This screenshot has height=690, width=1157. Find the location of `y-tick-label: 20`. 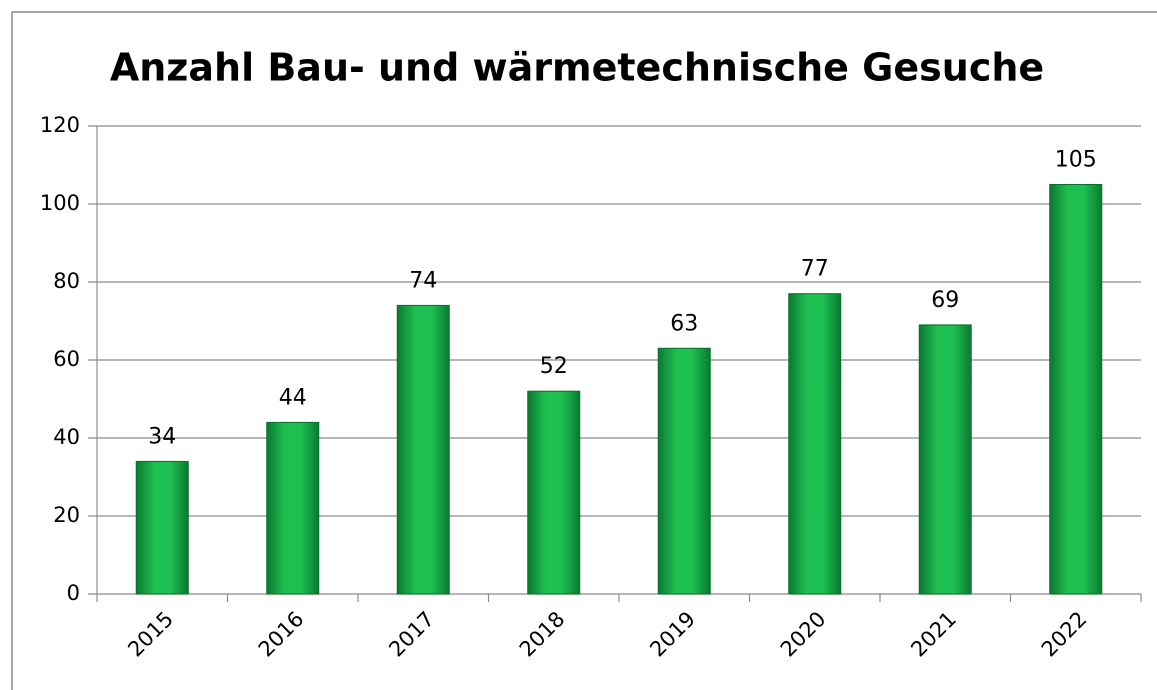

y-tick-label: 20 is located at coordinates (66, 515).